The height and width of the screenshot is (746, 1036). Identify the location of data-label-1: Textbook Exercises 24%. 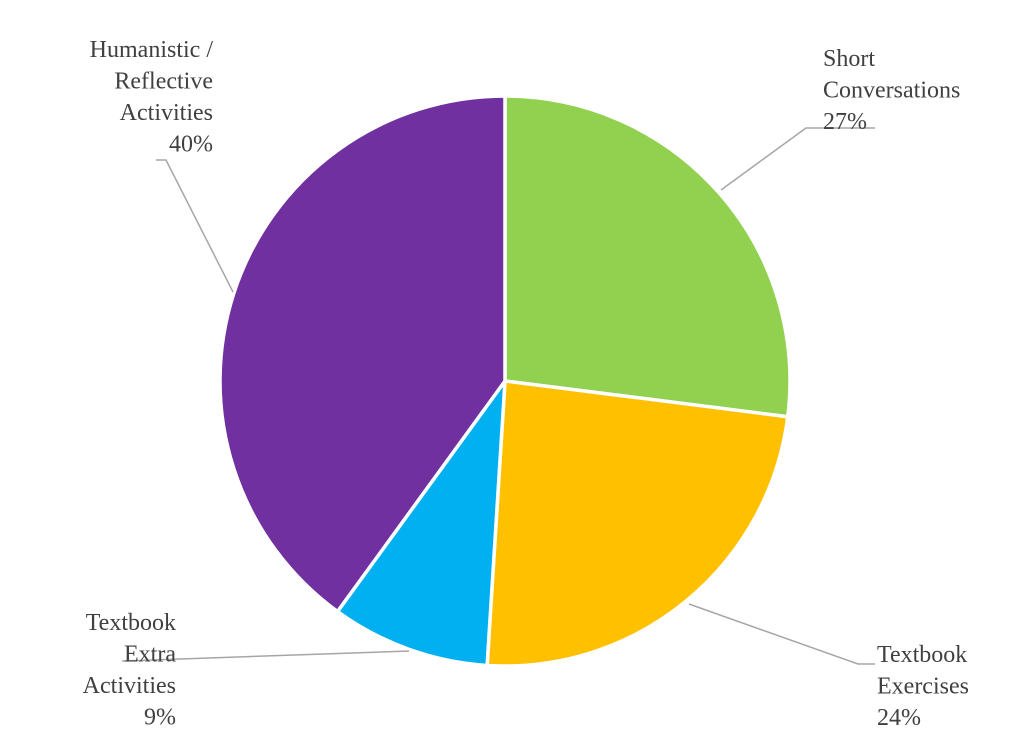
(923, 686).